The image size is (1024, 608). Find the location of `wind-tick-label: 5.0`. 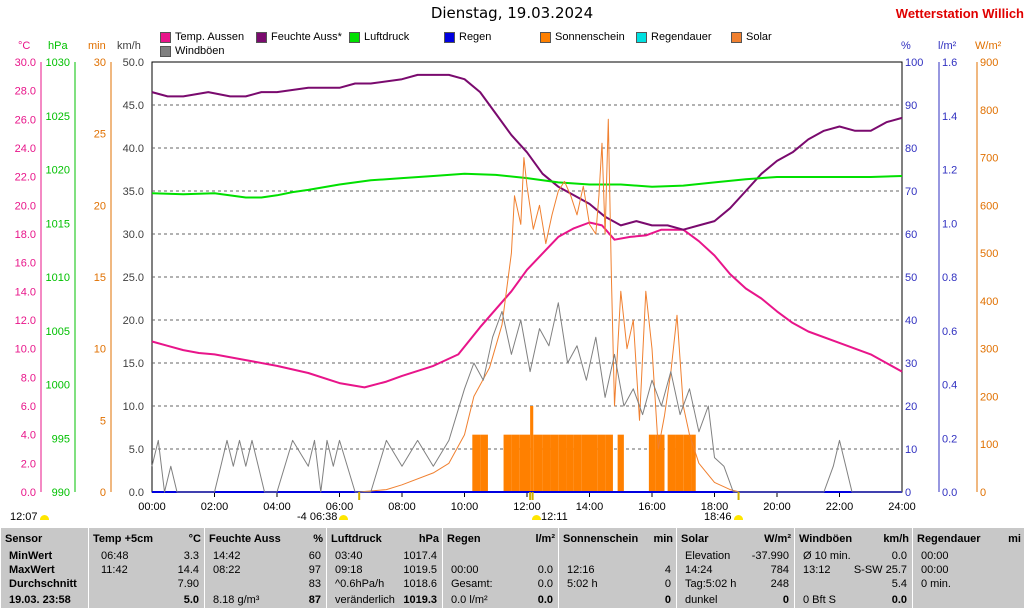

wind-tick-label: 5.0 is located at coordinates (136, 450).